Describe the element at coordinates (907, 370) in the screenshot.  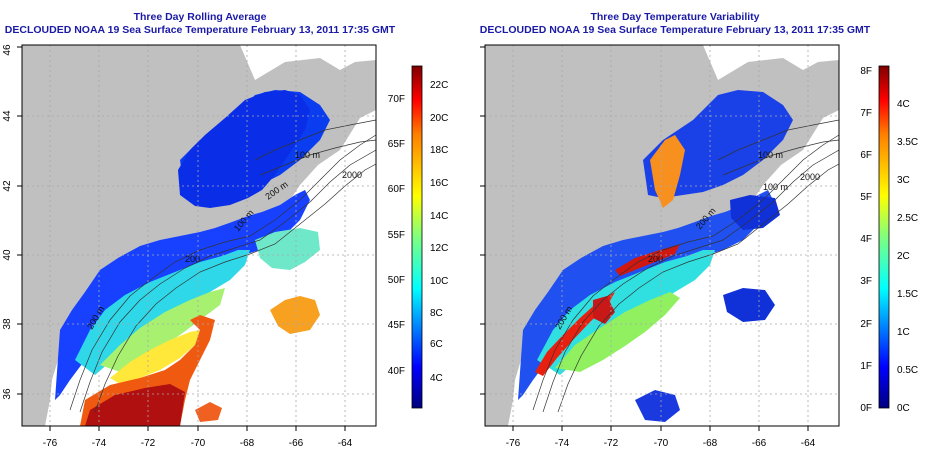
I see `colorbar-c-label: 0.5C` at that location.